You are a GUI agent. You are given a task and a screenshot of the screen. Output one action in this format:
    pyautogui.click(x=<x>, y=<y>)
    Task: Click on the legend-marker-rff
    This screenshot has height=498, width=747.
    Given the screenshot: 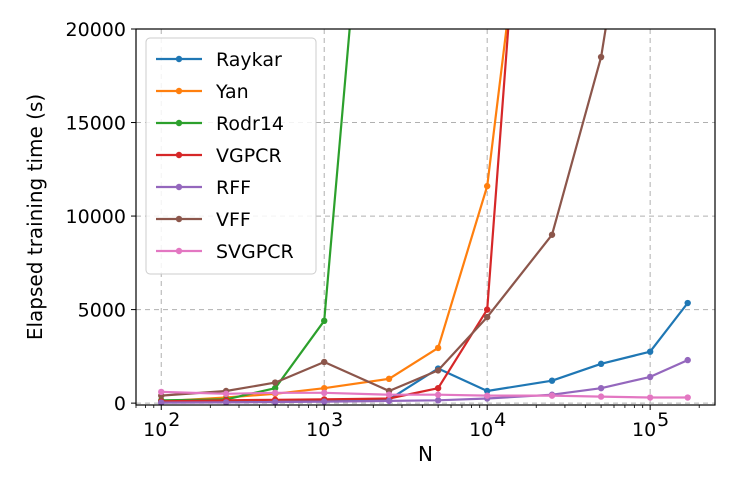 What is the action you would take?
    pyautogui.click(x=179, y=187)
    